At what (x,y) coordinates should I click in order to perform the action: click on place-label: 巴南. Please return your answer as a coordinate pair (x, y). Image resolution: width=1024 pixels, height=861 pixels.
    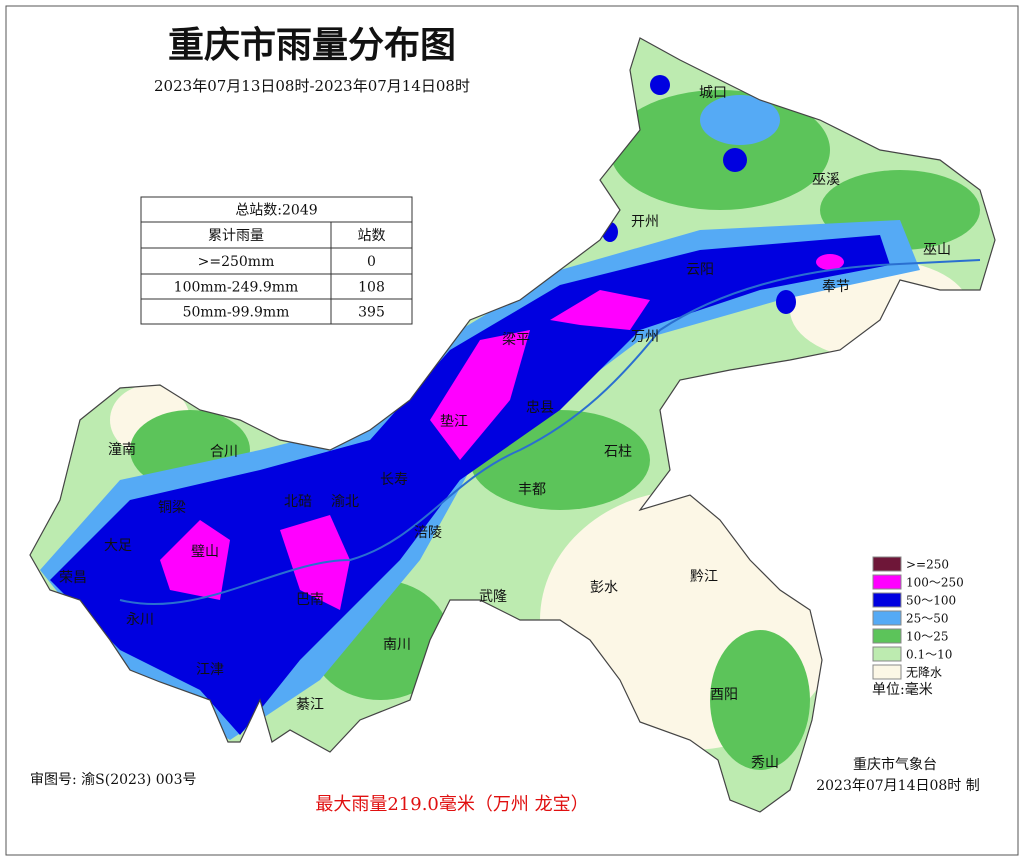
    Looking at the image, I should click on (310, 600).